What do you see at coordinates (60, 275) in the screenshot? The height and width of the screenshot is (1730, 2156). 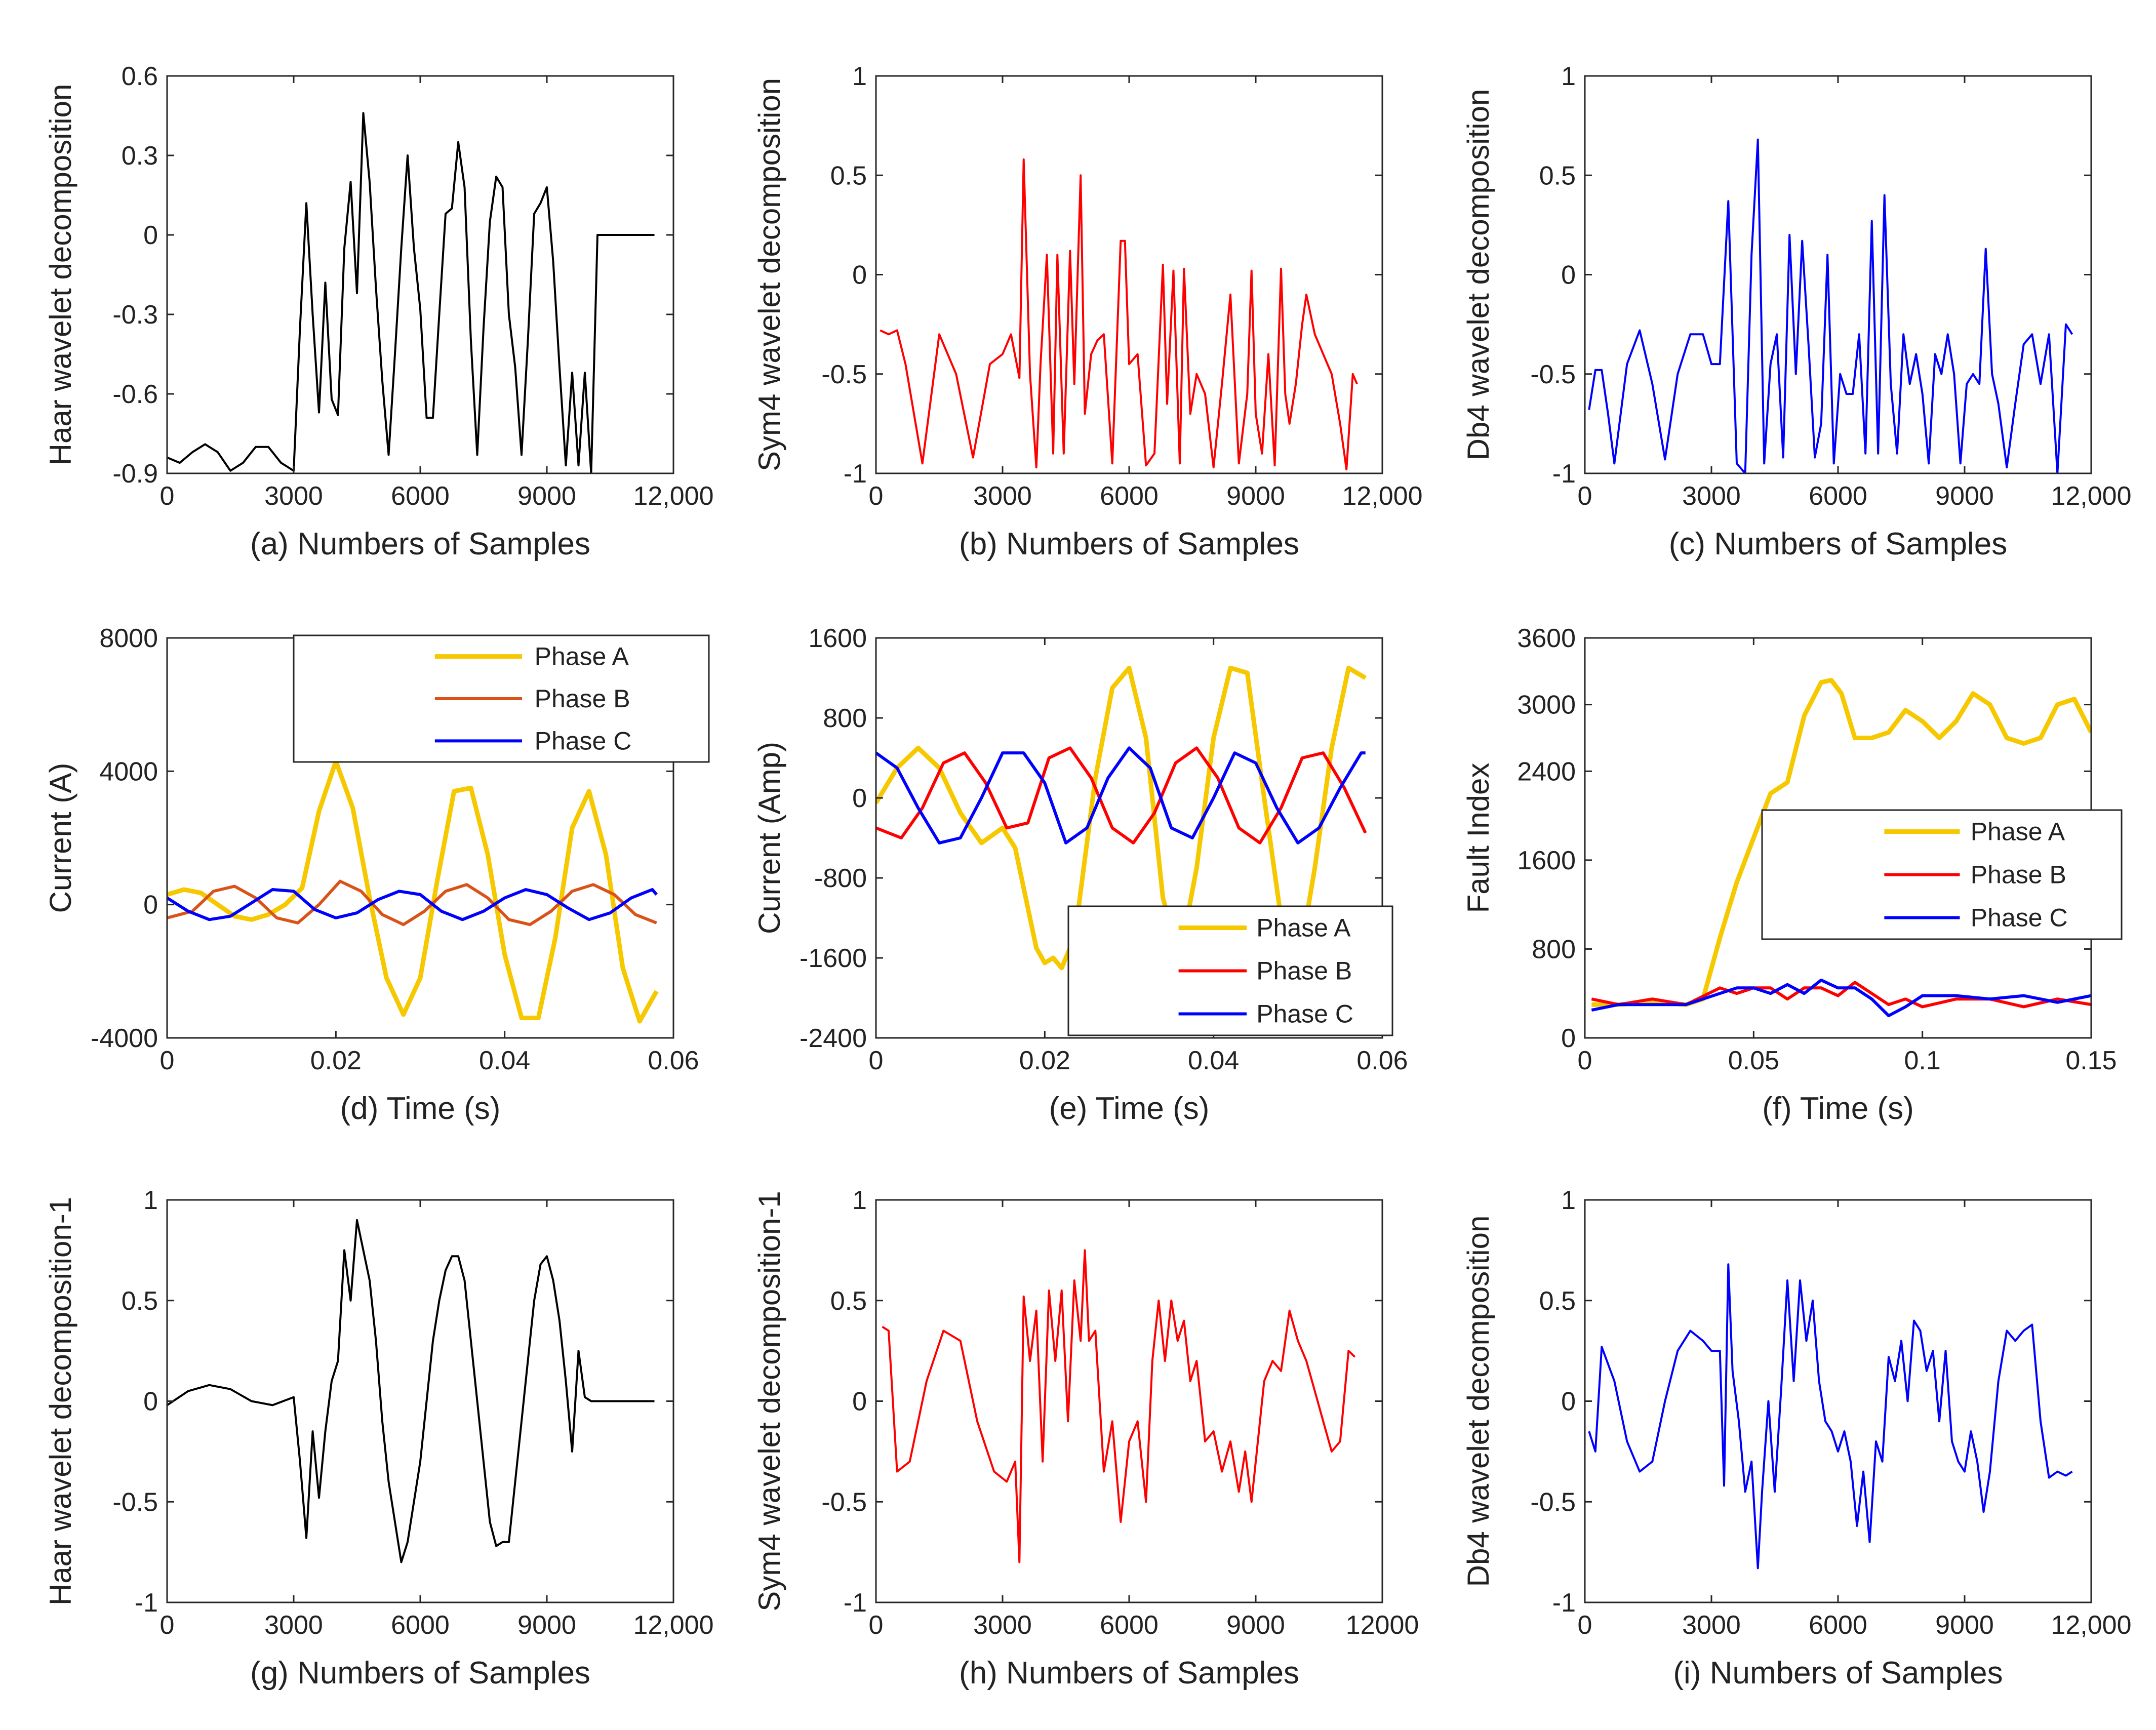 I see `y-axis-label-a: Haar wavelet decomposition` at bounding box center [60, 275].